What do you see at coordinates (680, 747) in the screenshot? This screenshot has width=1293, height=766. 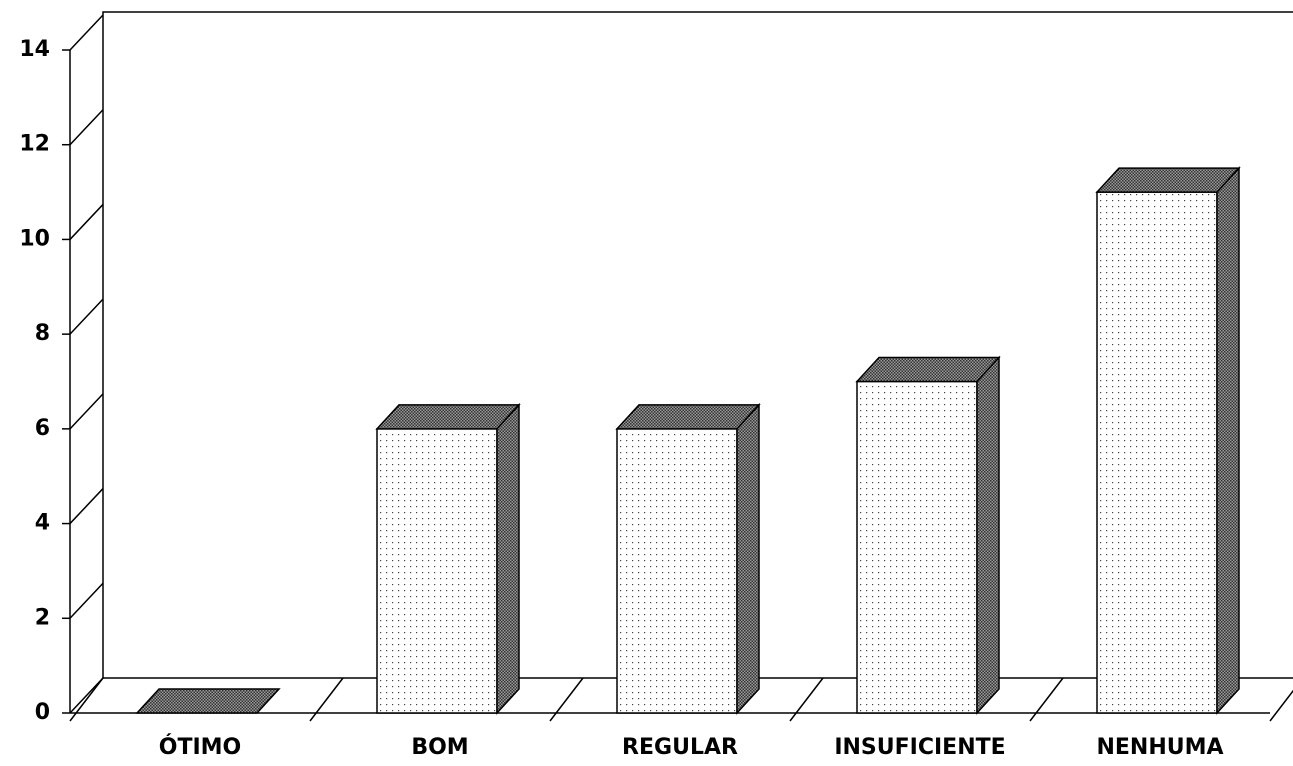 I see `x-tick-label: REGULAR` at bounding box center [680, 747].